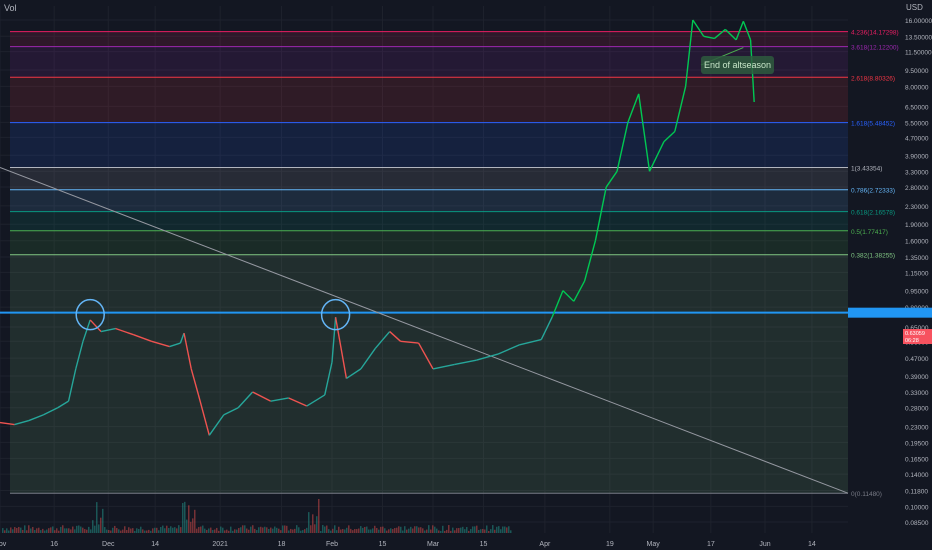 The height and width of the screenshot is (550, 932). I want to click on y-tick-label: 1.90000, so click(917, 225).